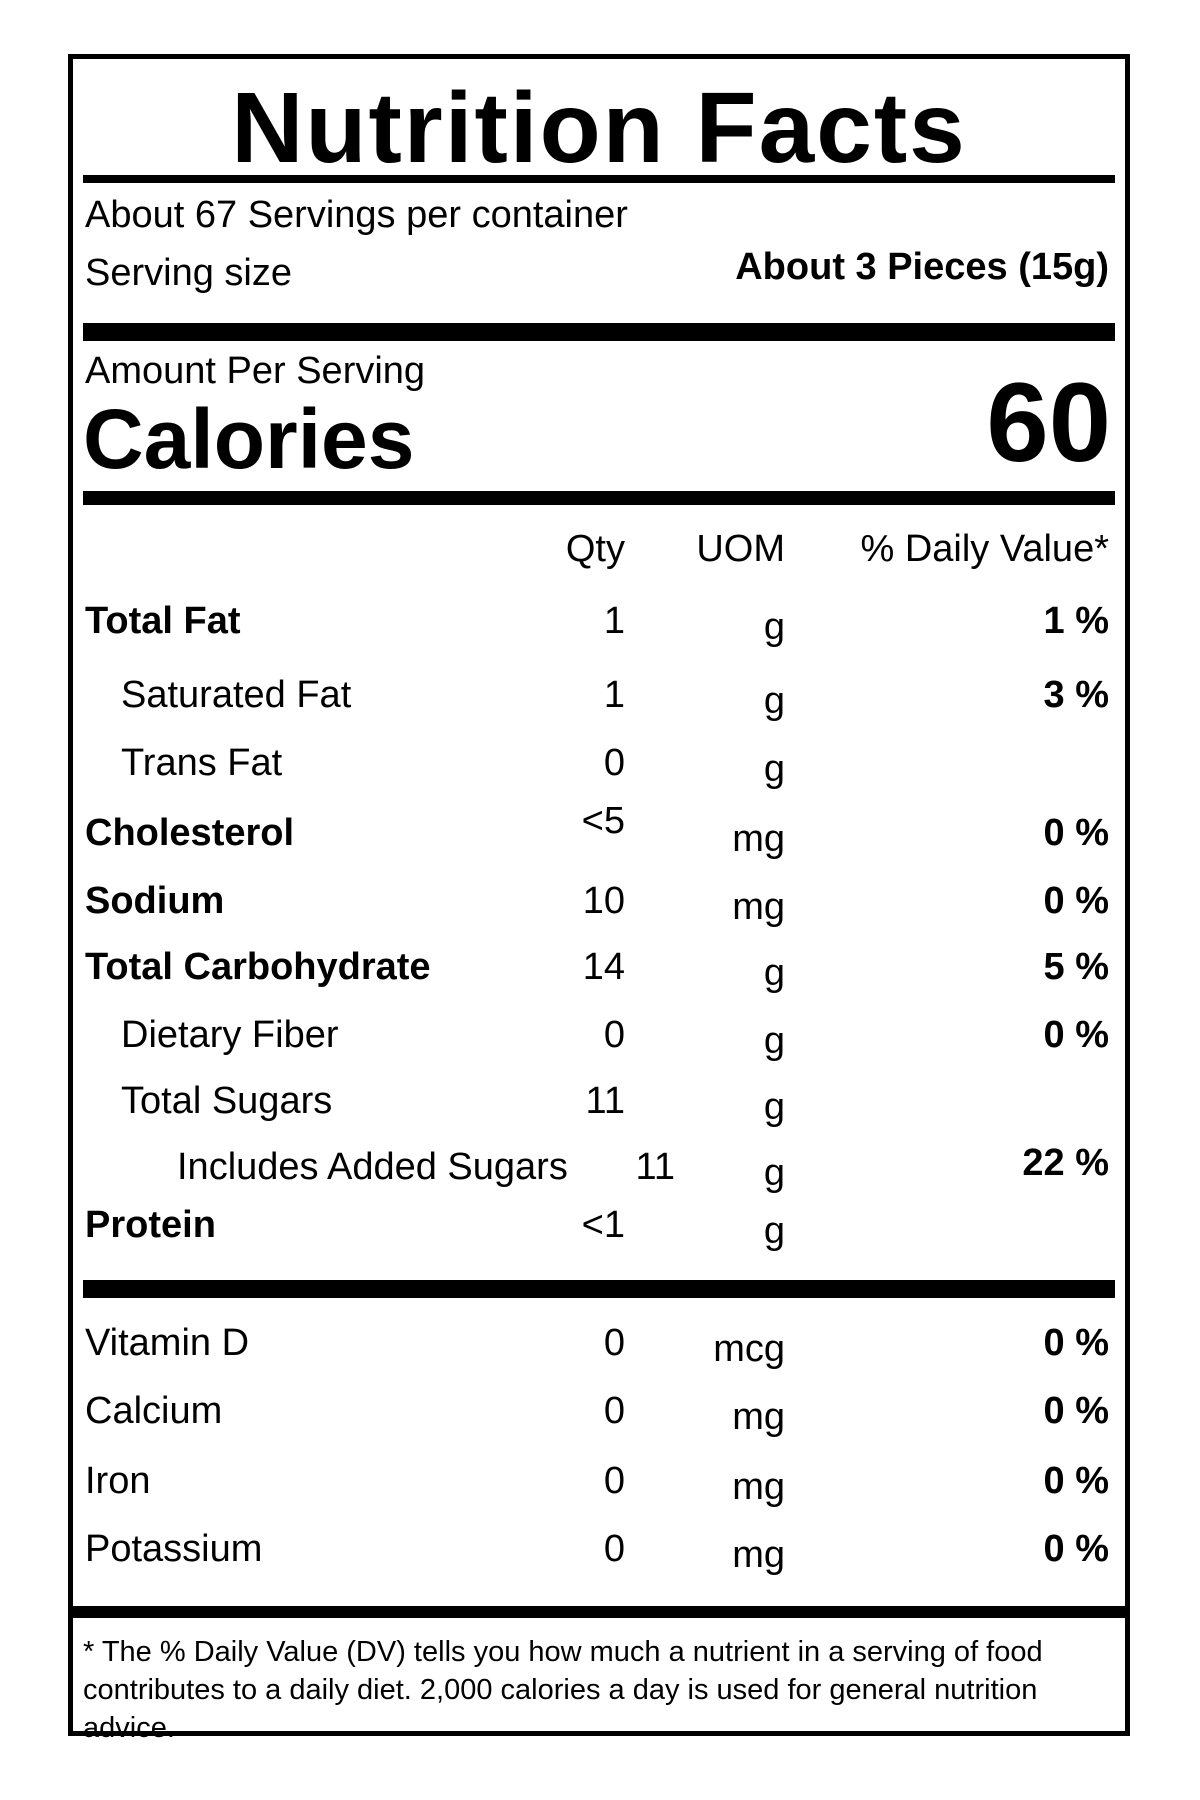  I want to click on nutrient-dv: 5 %, so click(1076, 967).